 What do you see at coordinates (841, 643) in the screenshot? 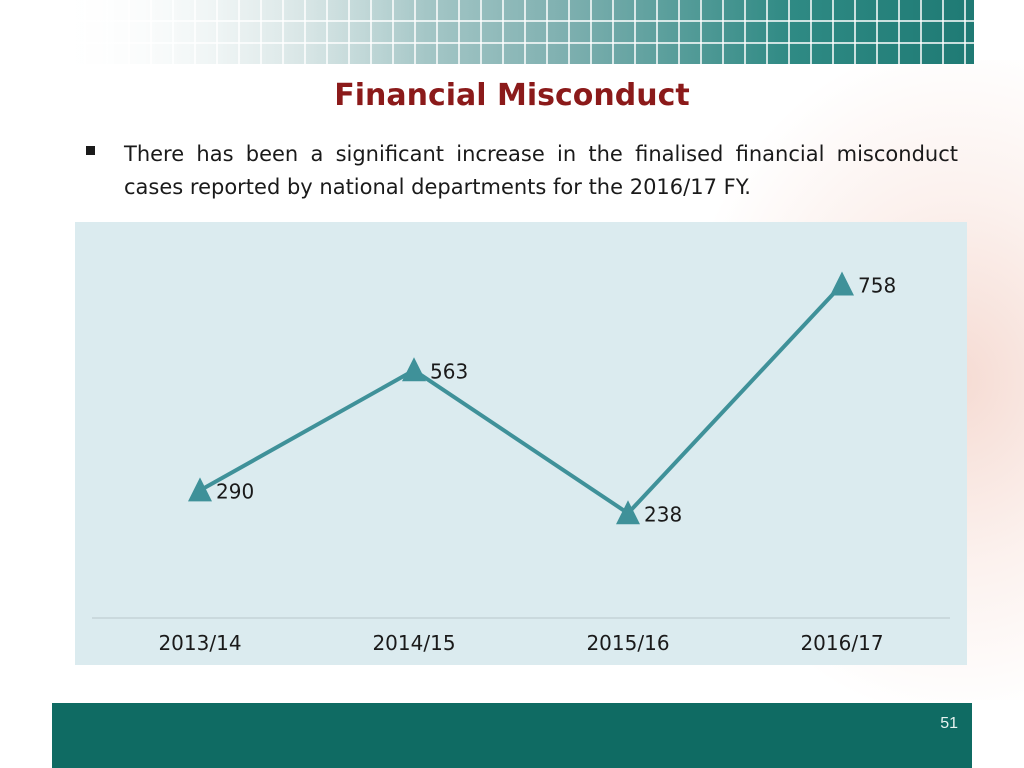
I see `x-tick-label: 2016/17` at bounding box center [841, 643].